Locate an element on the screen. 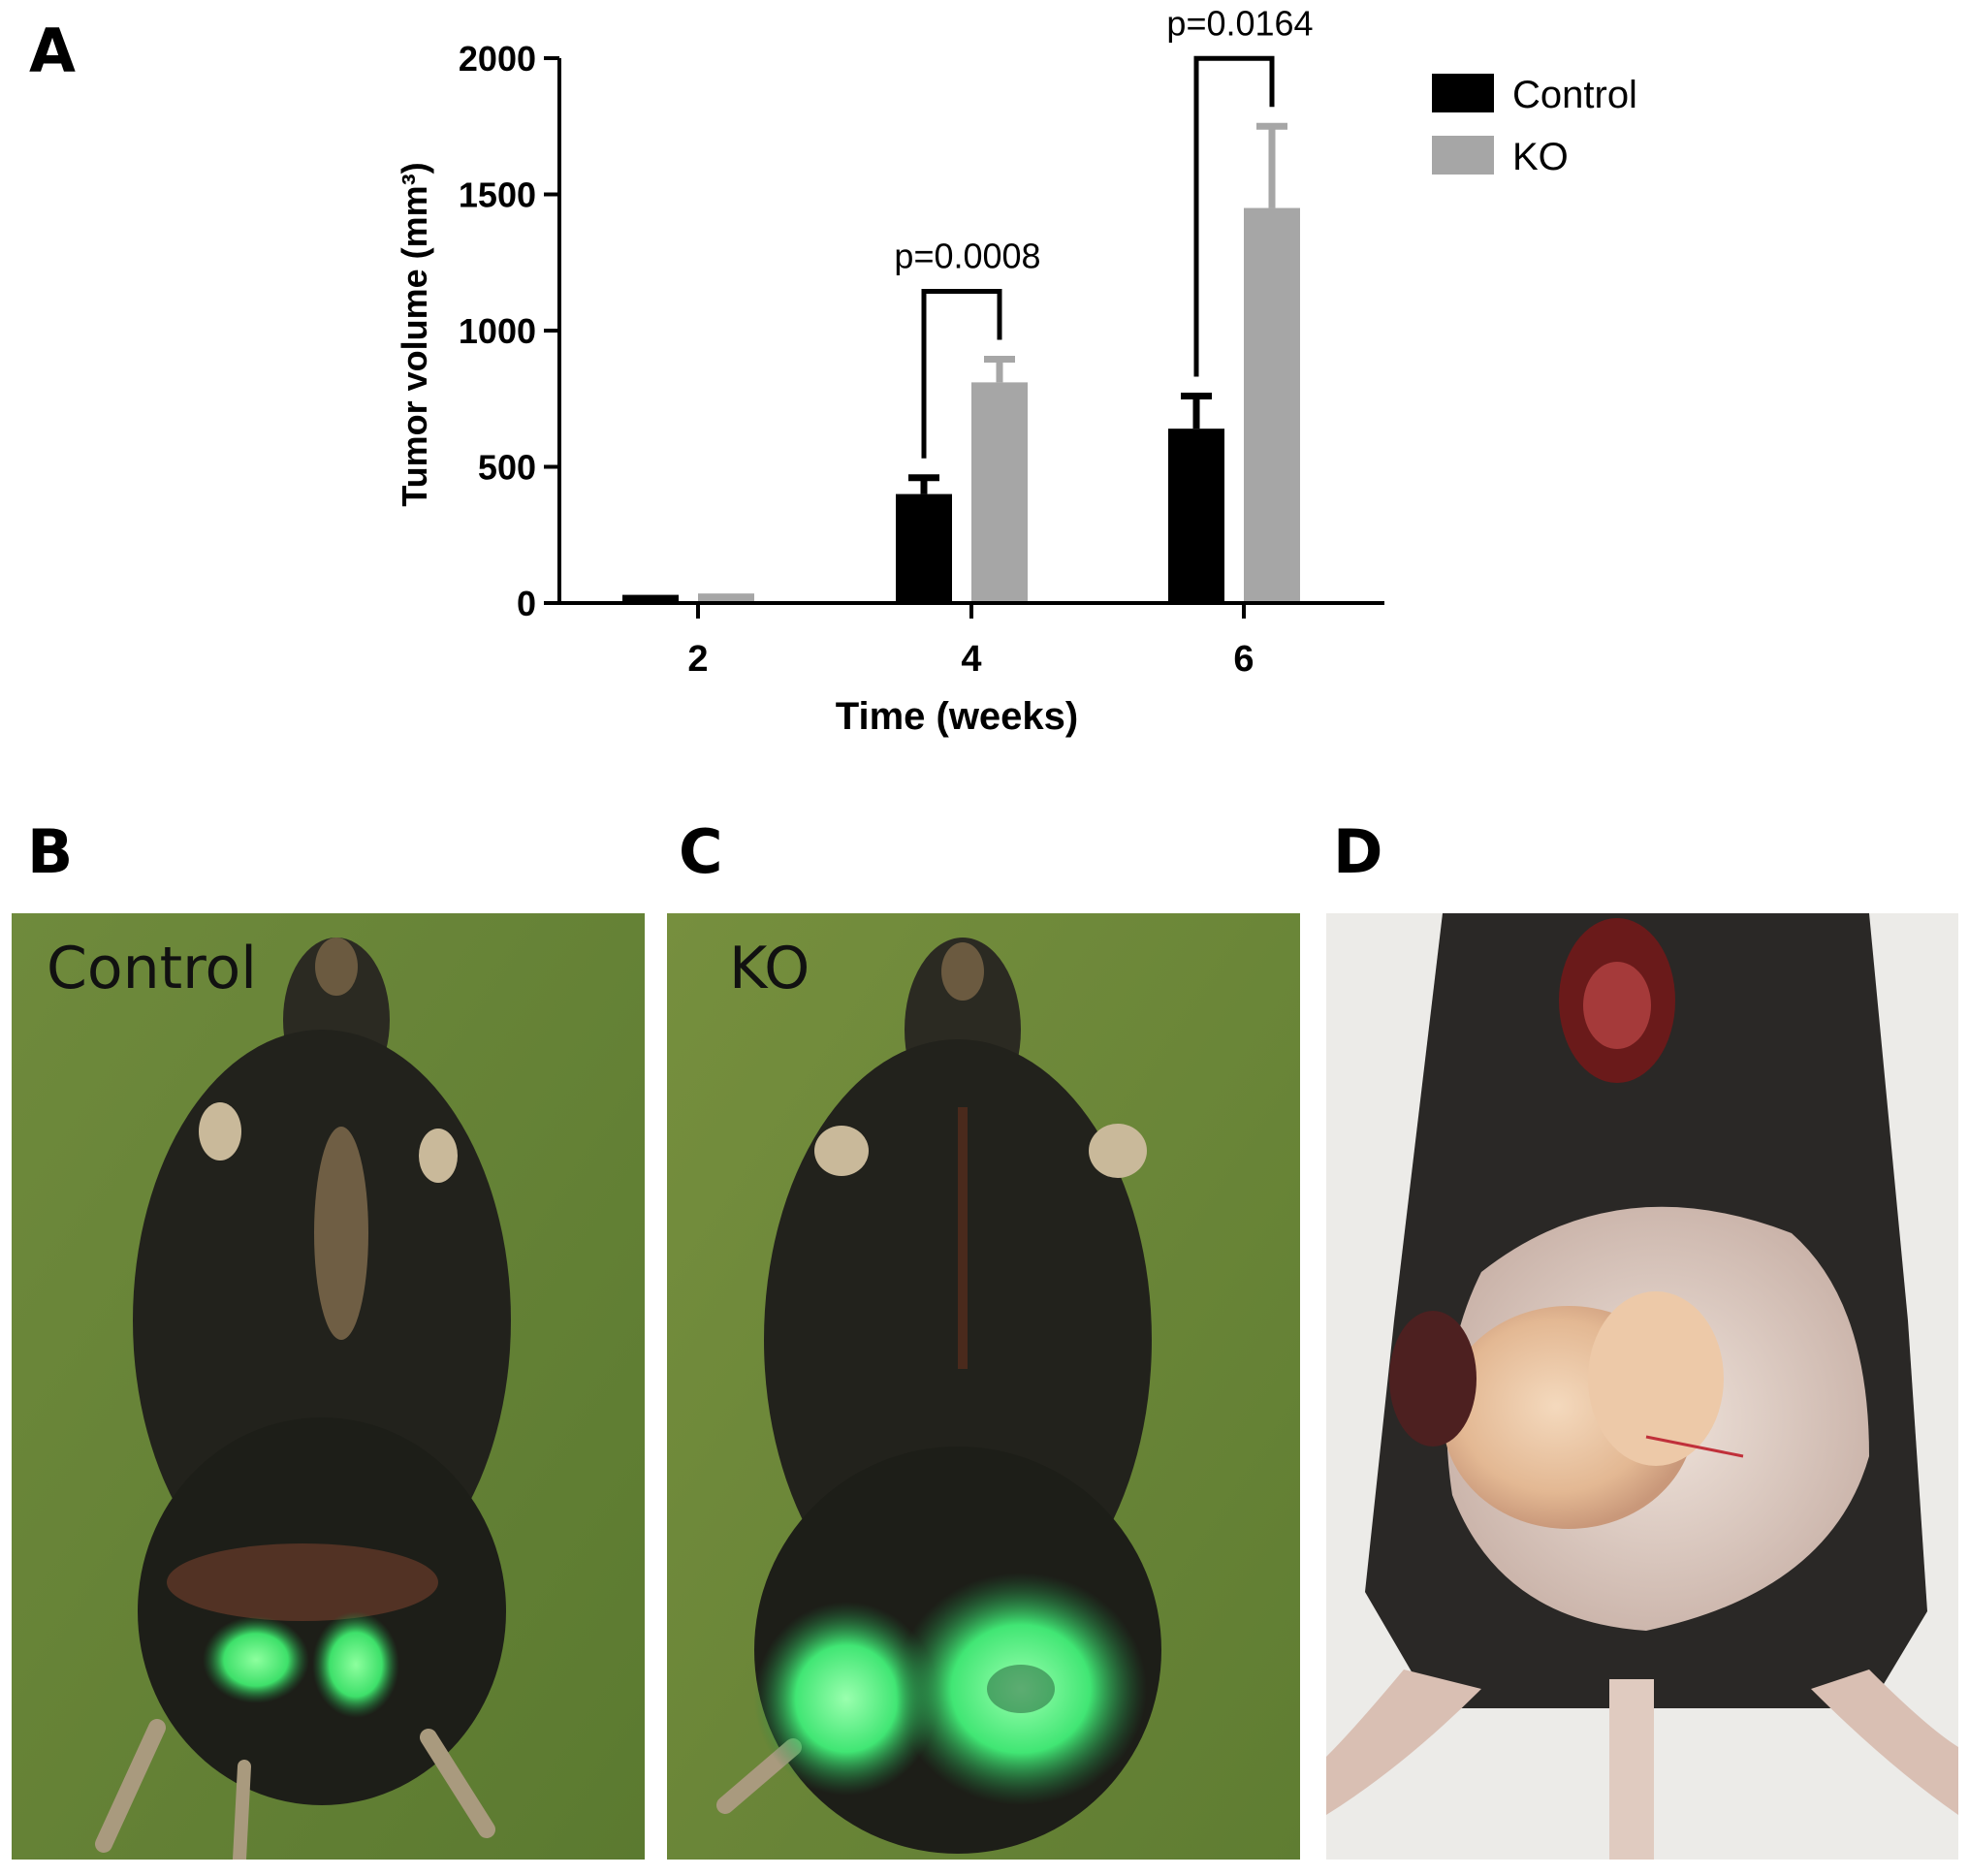 Image resolution: width=1969 pixels, height=1876 pixels. y-tick-label: 2000 is located at coordinates (498, 59).